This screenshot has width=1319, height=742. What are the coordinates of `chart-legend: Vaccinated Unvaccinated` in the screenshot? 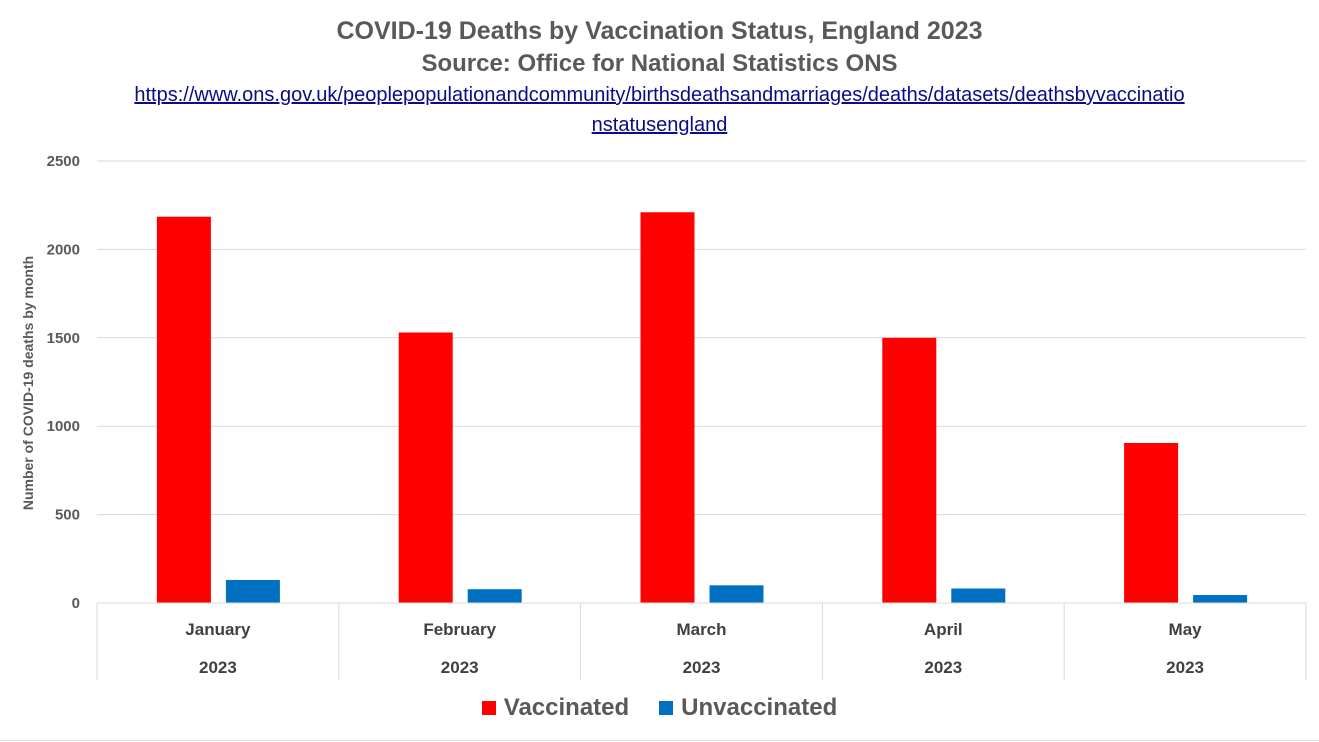 It's located at (659, 708).